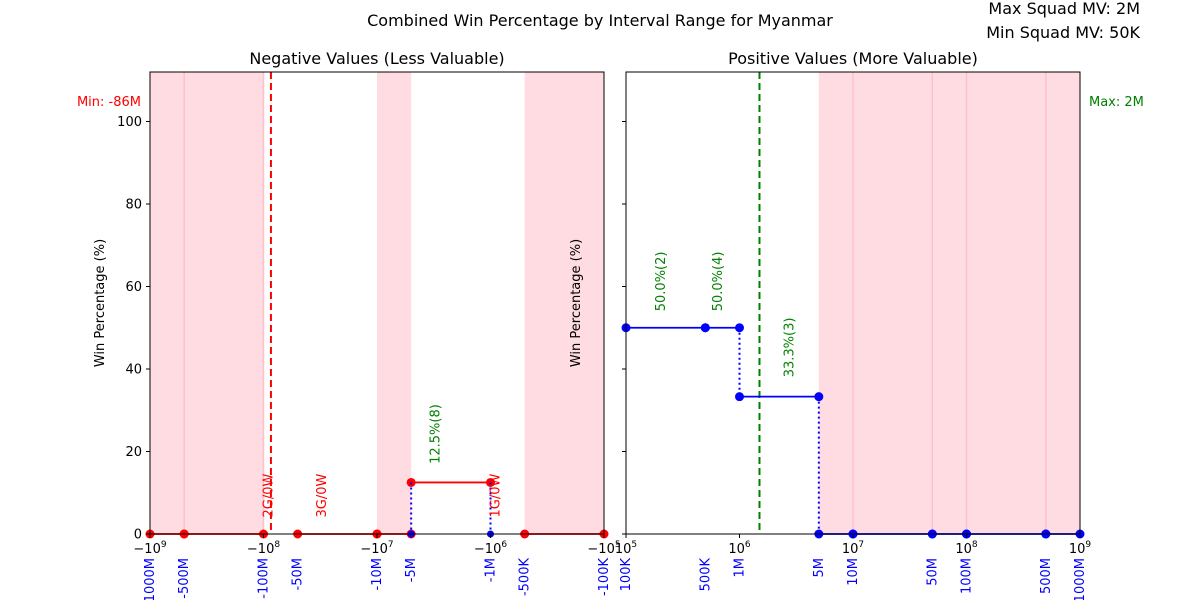  Describe the element at coordinates (133, 287) in the screenshot. I see `y-tick-label: 60` at that location.